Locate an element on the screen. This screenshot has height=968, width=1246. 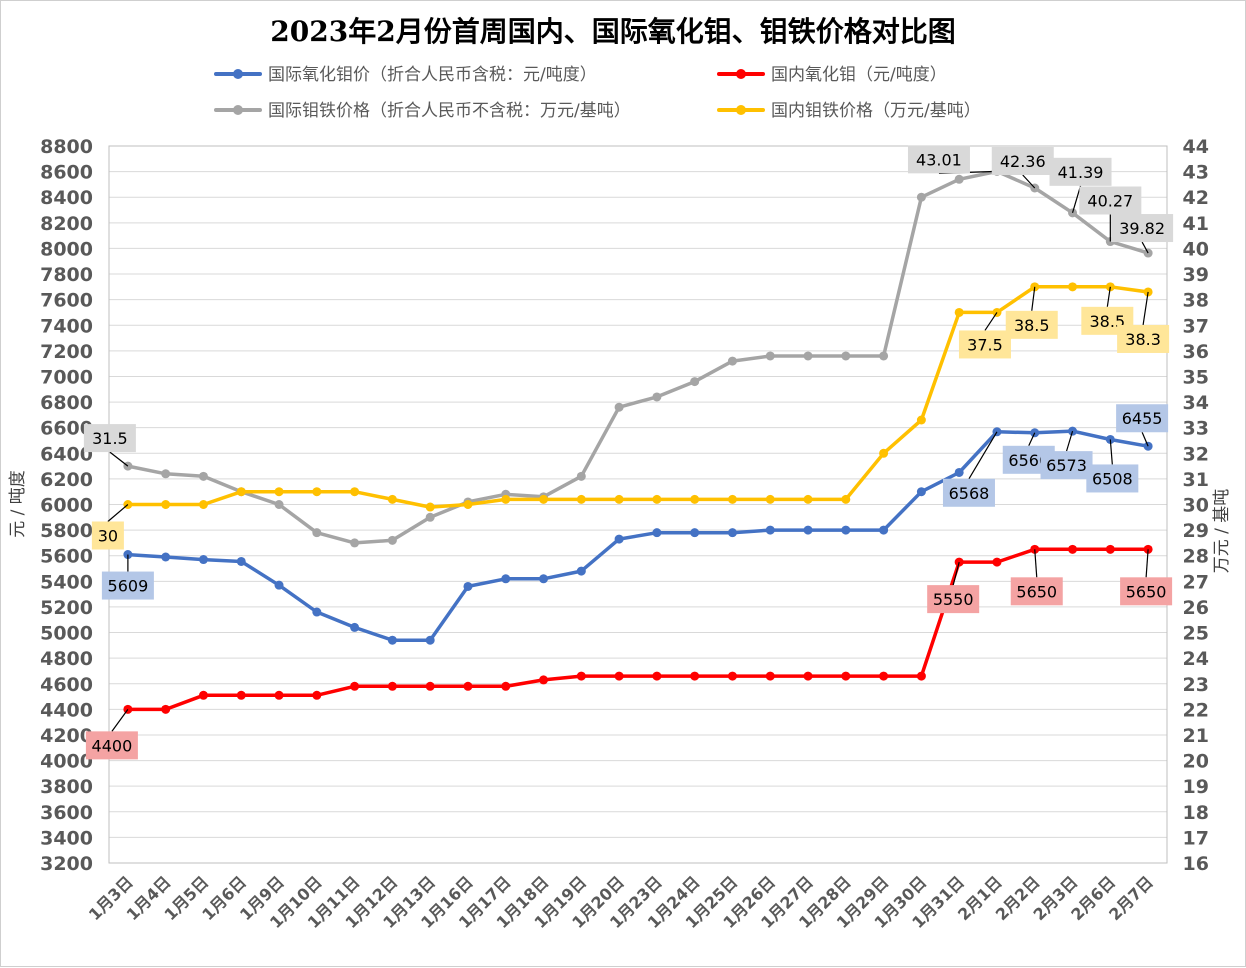
right-axis-title: 万元 / 基吨 is located at coordinates (1222, 531).